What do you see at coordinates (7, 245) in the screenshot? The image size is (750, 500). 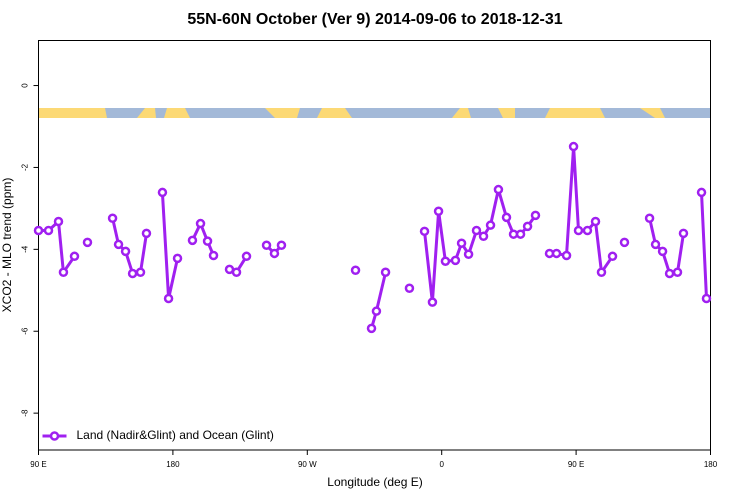 I see `y-axis-label: XCO2 - MLO trend (ppm)` at bounding box center [7, 245].